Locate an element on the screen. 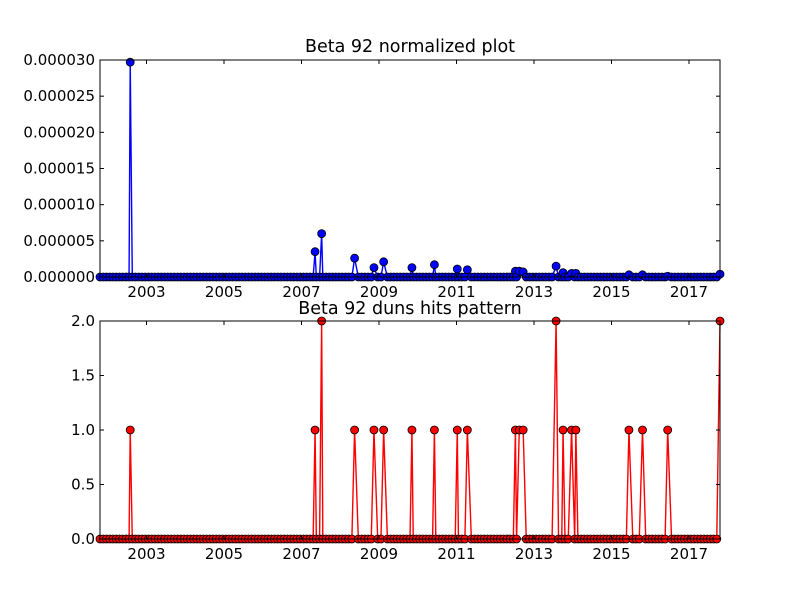 The height and width of the screenshot is (600, 800). bottom-chart-title: Beta 92 duns hits pattern is located at coordinates (410, 309).